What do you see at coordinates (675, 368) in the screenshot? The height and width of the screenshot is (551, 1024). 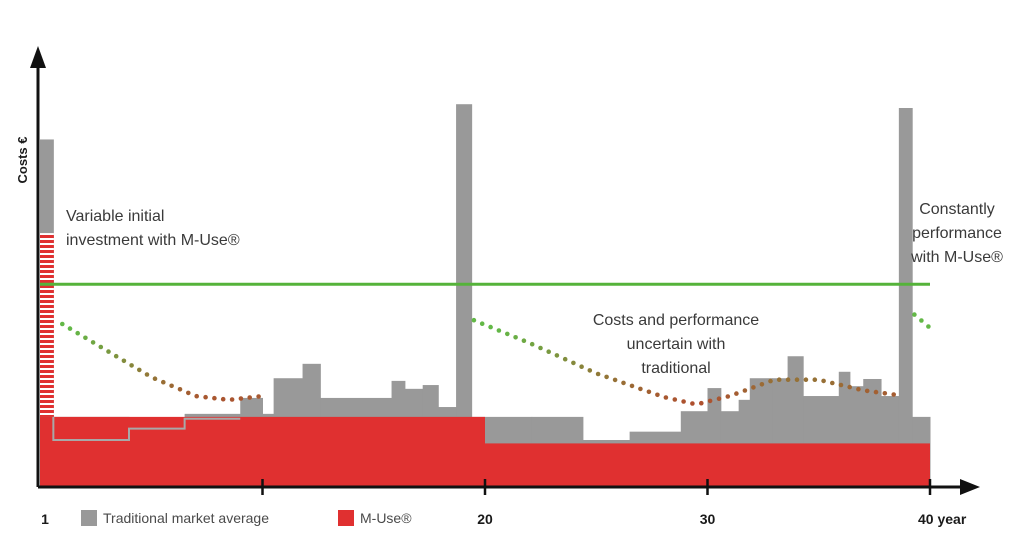 I see `annotation-line: traditional` at bounding box center [675, 368].